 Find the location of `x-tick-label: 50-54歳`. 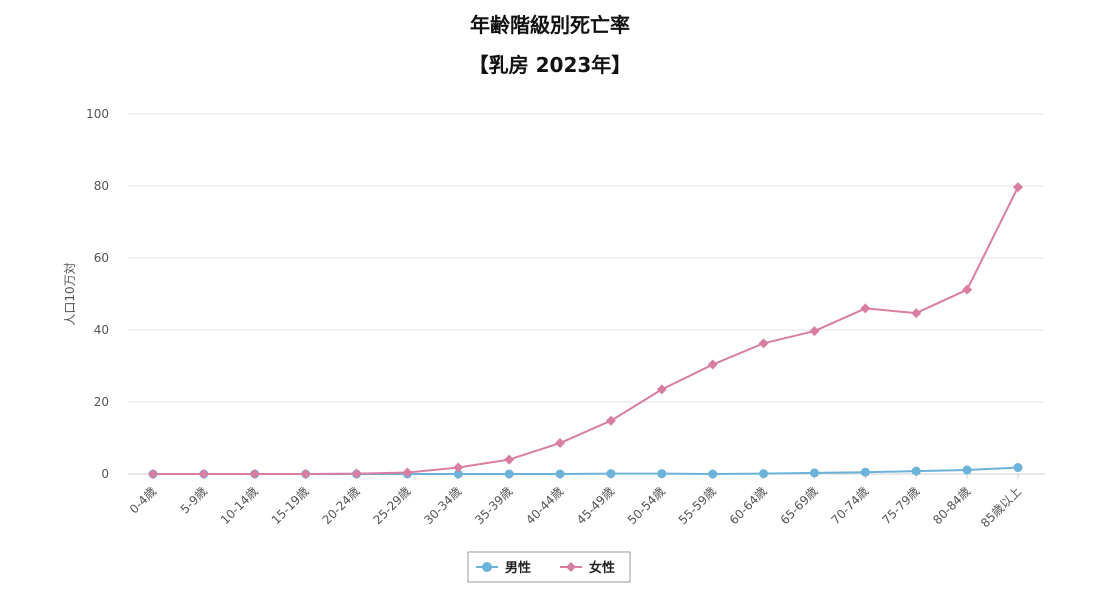

x-tick-label: 50-54歳 is located at coordinates (646, 505).